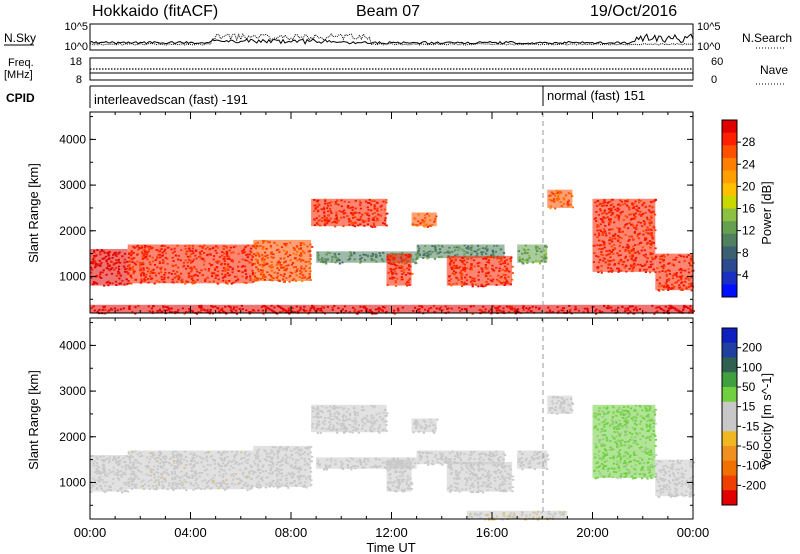 Image resolution: width=800 pixels, height=554 pixels. What do you see at coordinates (21, 63) in the screenshot?
I see `freq-label: Freq.` at bounding box center [21, 63].